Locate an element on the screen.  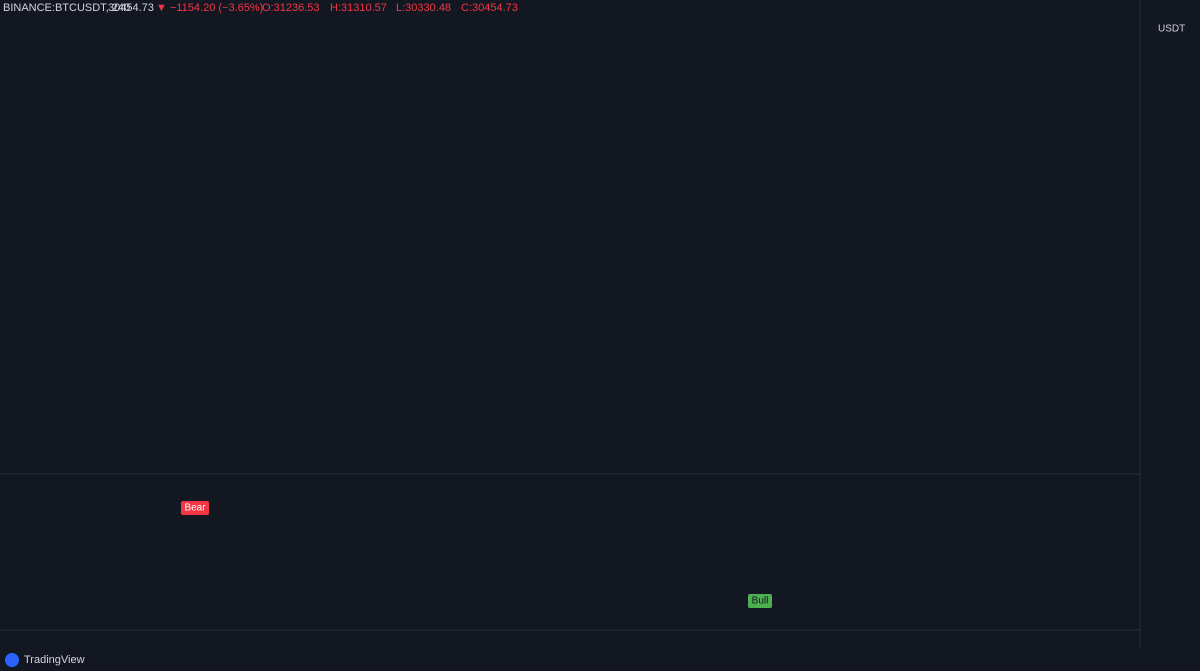
bear-label: Bear is located at coordinates (195, 508).